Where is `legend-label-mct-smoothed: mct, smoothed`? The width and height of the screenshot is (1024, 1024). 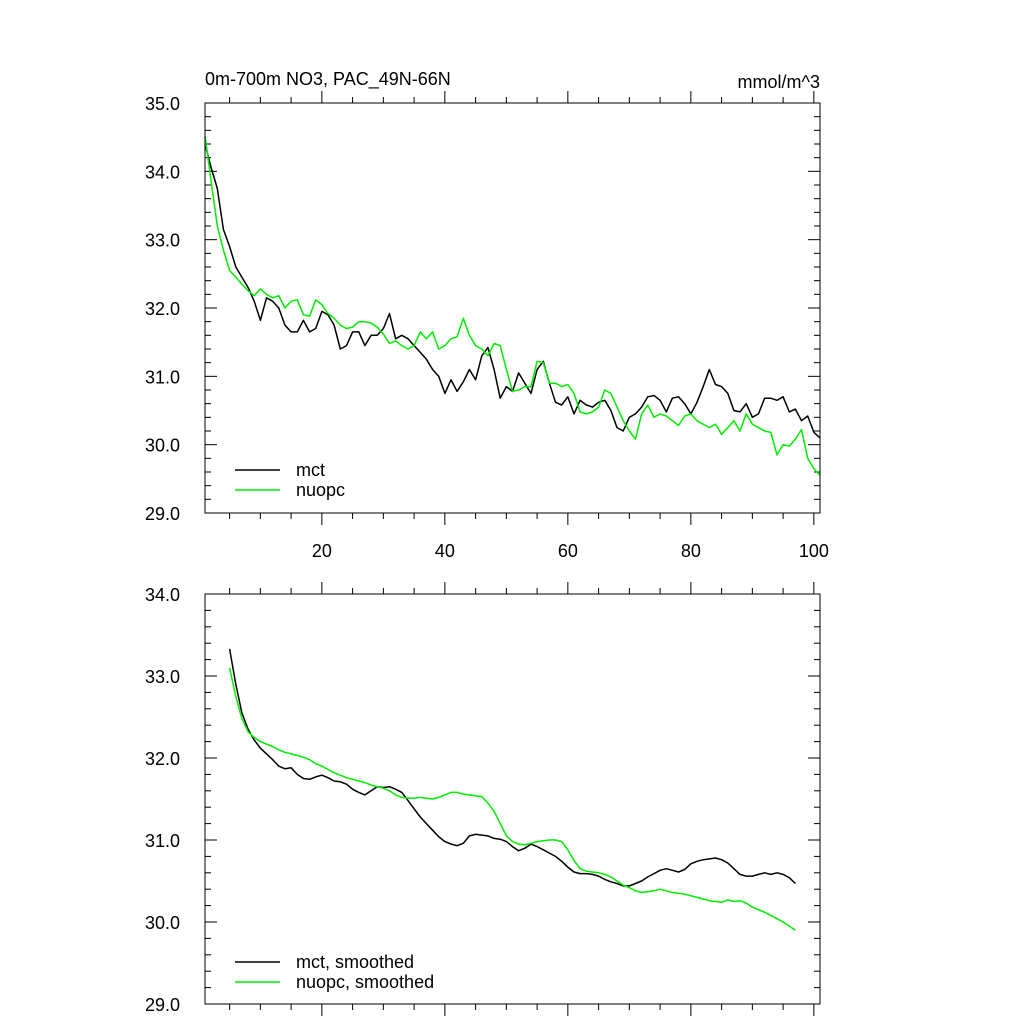 legend-label-mct-smoothed: mct, smoothed is located at coordinates (355, 962).